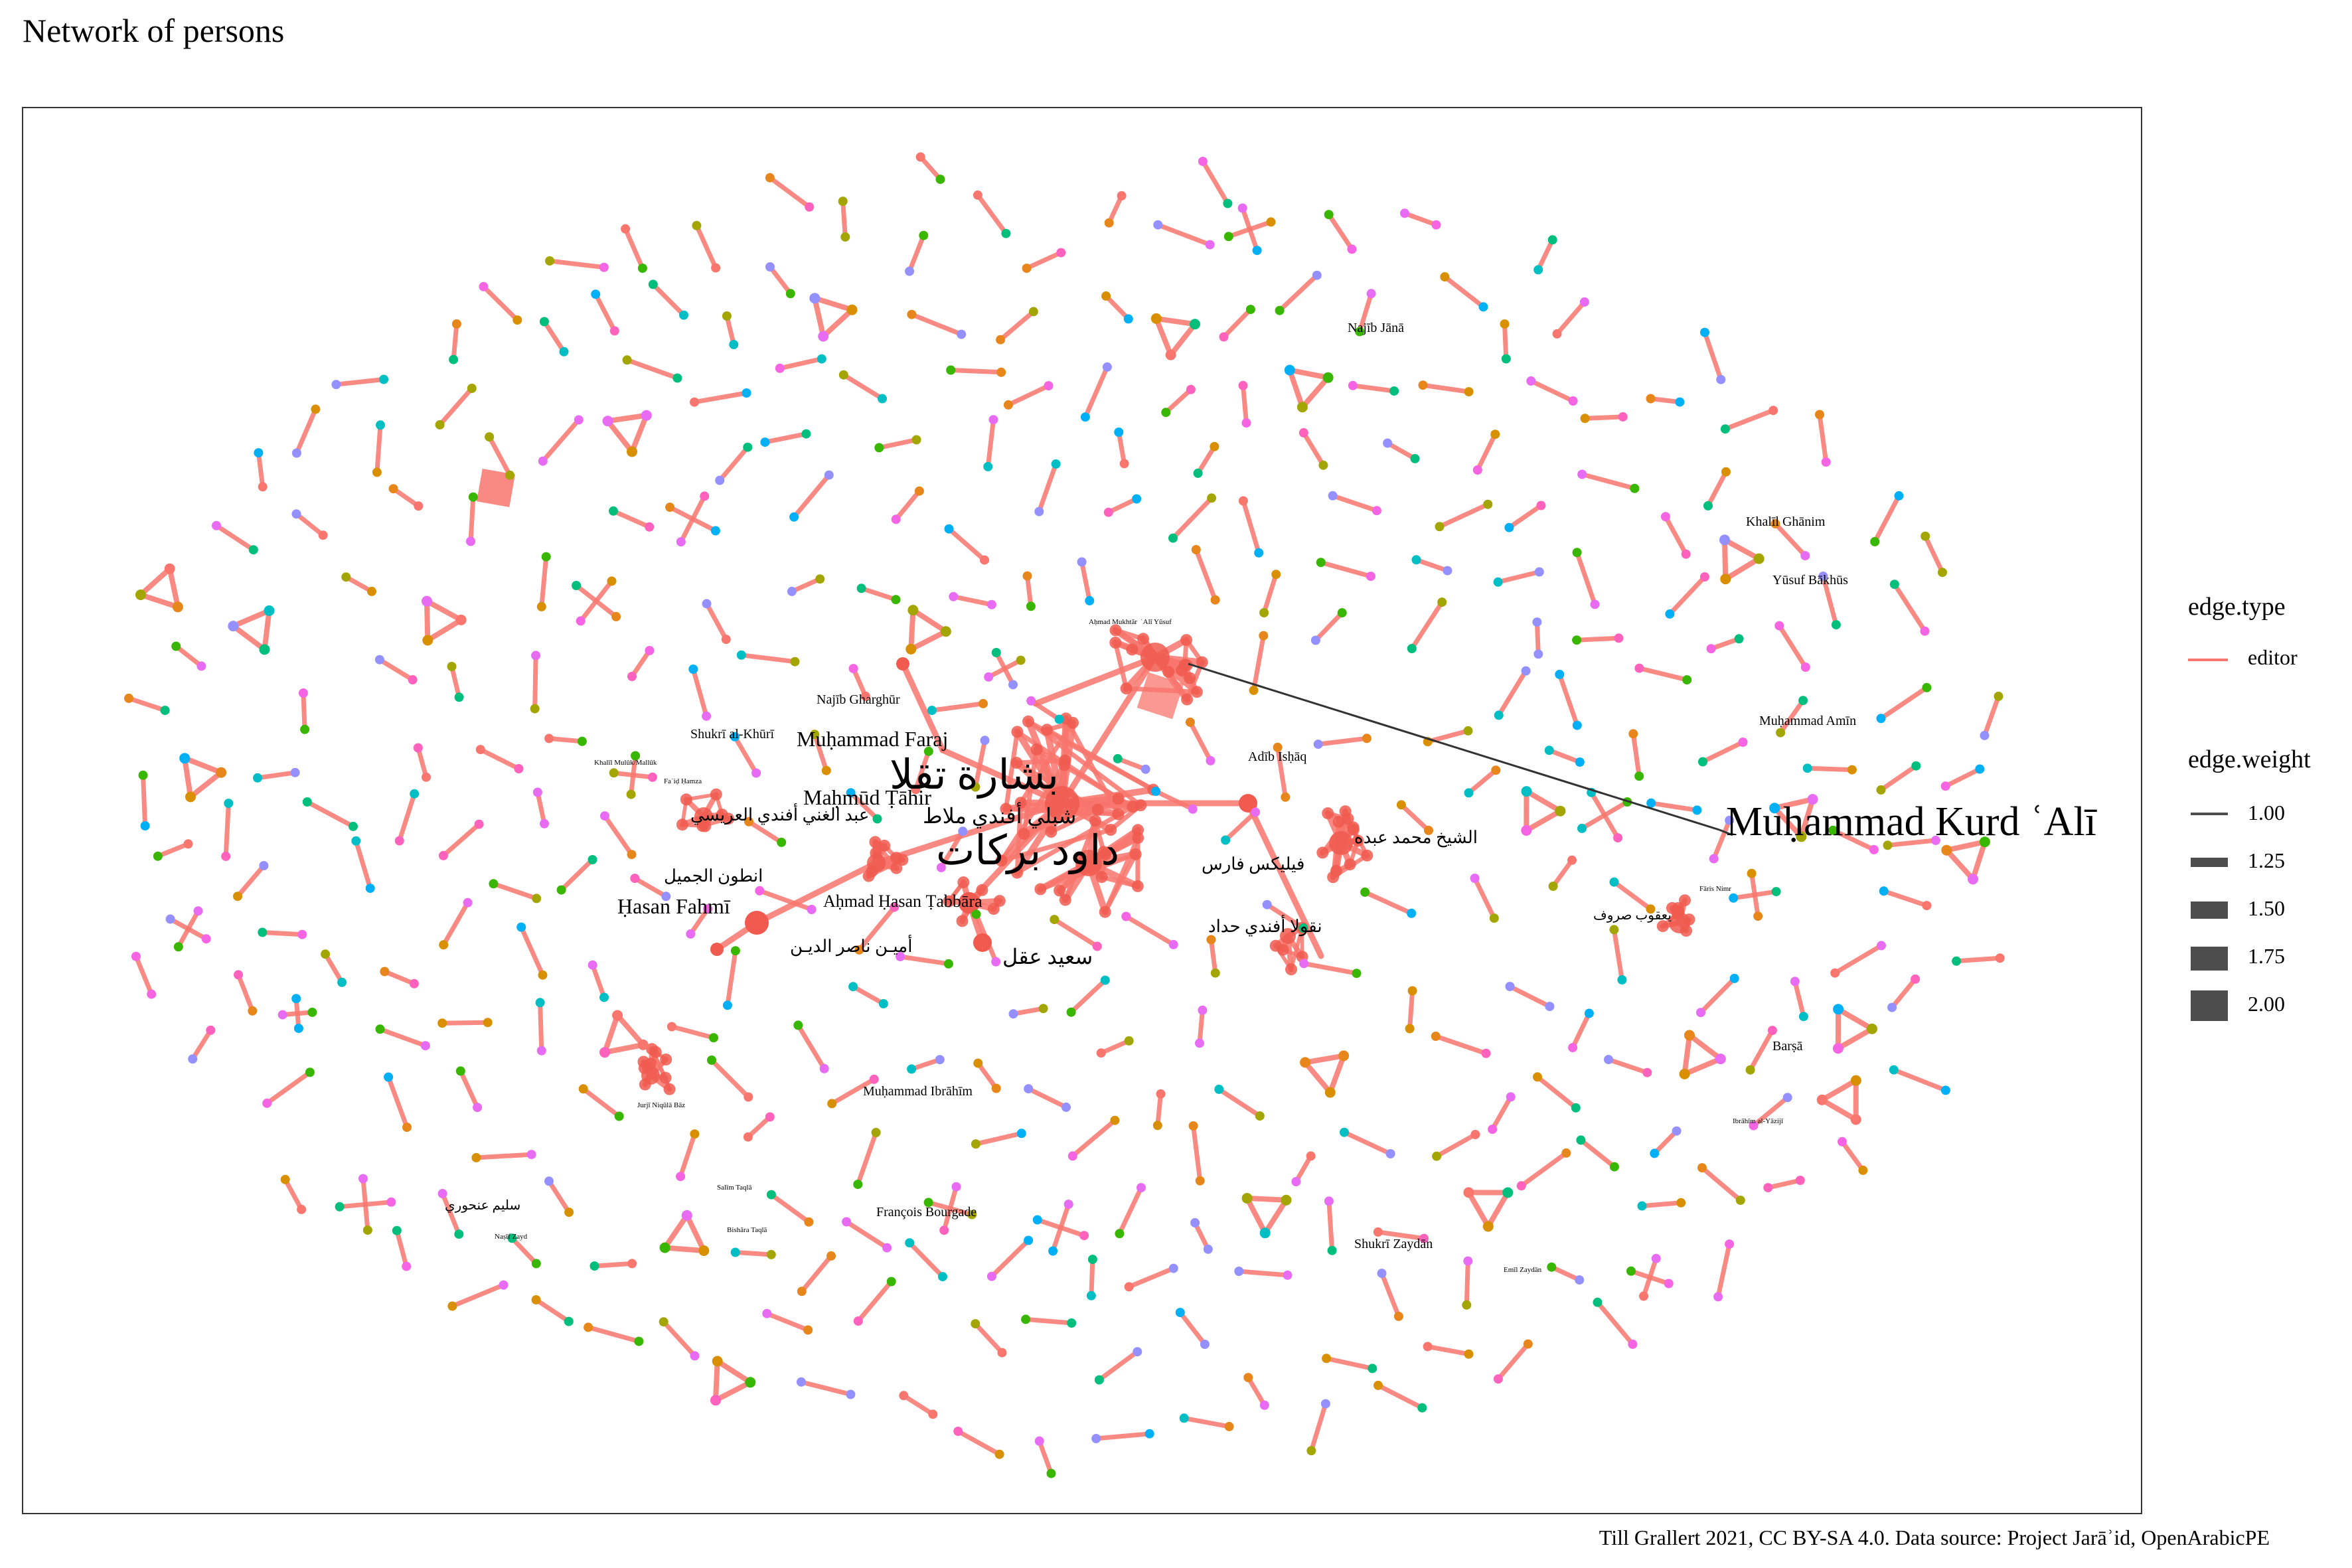  I want to click on node-label: Shukrī Zaydān, so click(1393, 1244).